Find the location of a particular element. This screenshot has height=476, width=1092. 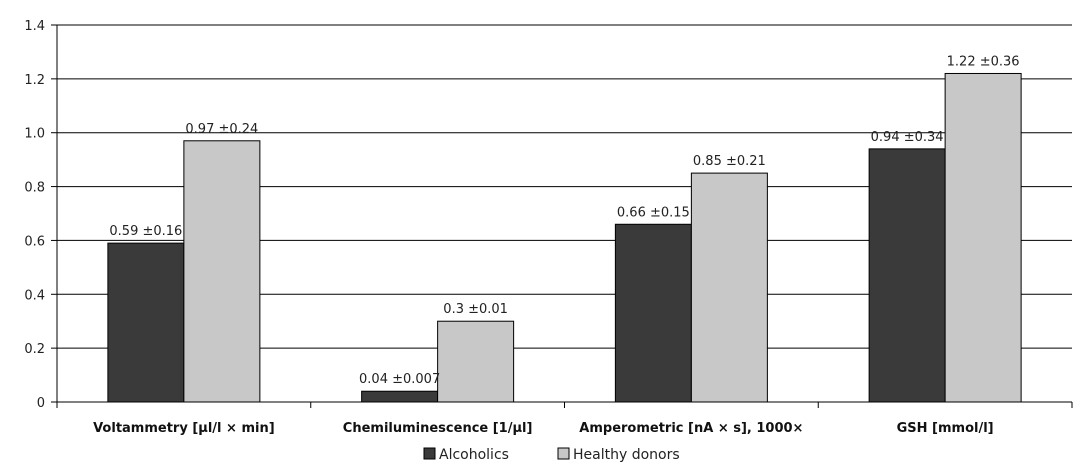

data-label: 0.59 ±0.16 is located at coordinates (145, 231).